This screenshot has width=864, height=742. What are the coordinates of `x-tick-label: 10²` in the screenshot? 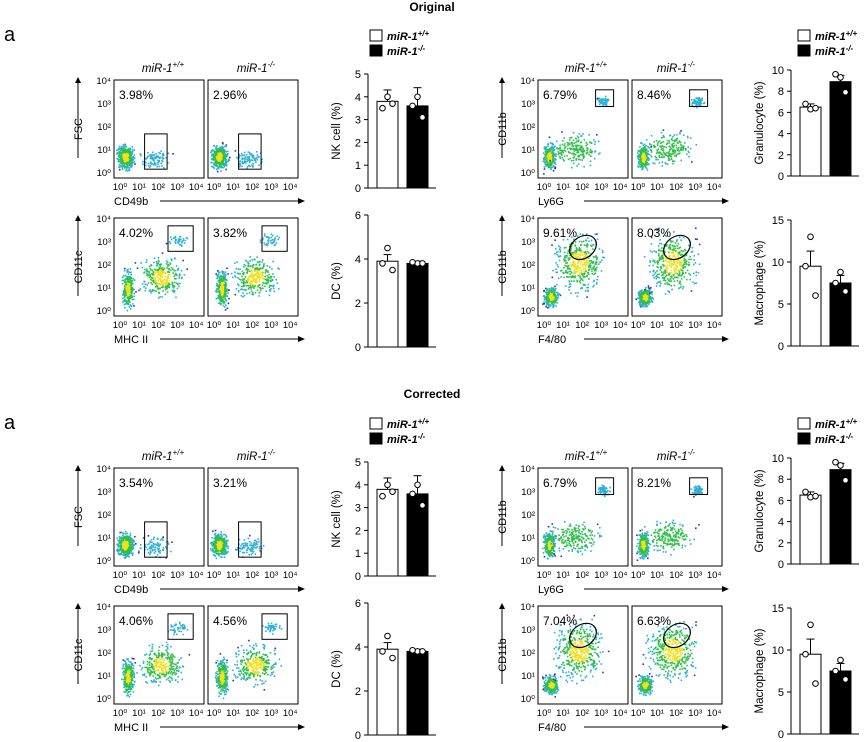 It's located at (158, 325).